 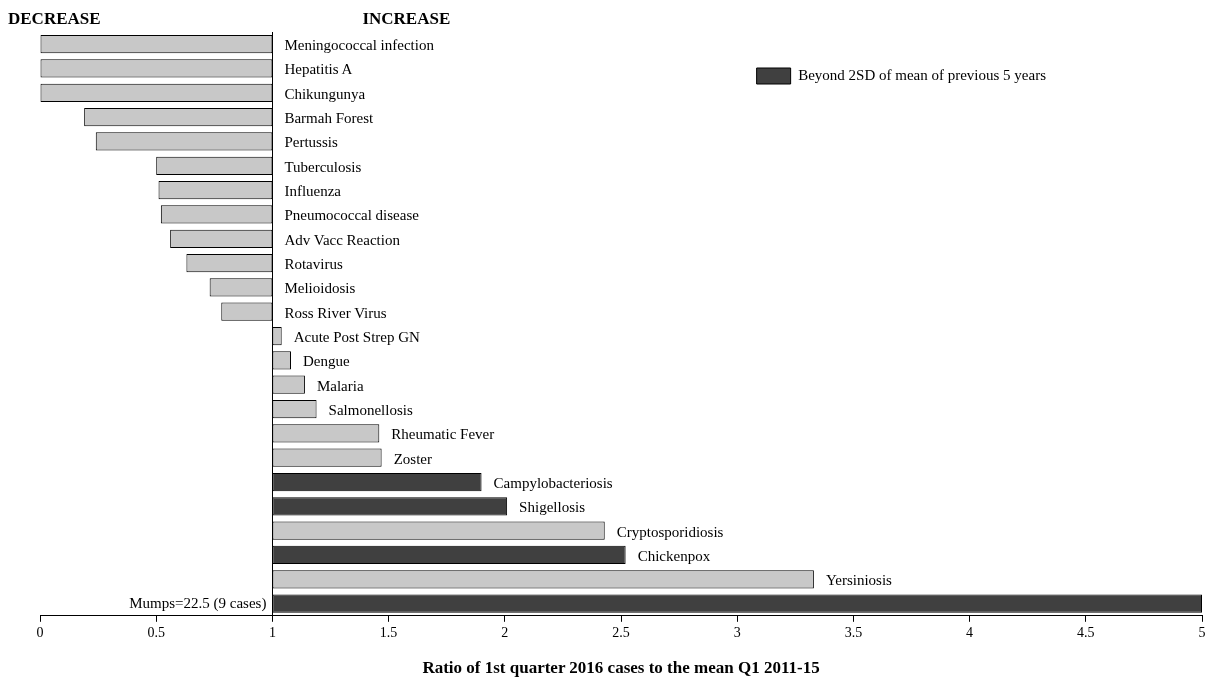 What do you see at coordinates (272, 632) in the screenshot?
I see `x-tick-label: 1` at bounding box center [272, 632].